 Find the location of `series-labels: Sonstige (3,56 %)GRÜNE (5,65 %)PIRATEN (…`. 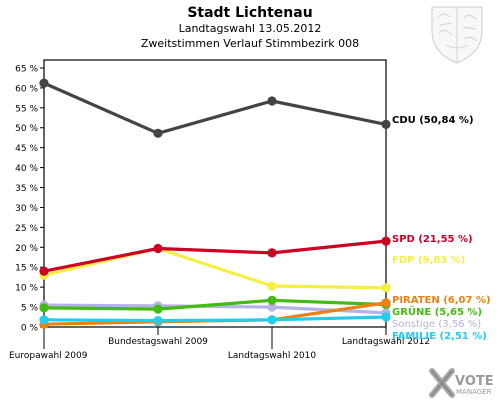

series-labels: Sonstige (3,56 %)GRÜNE (5,65 %)PIRATEN (… is located at coordinates (441, 228).